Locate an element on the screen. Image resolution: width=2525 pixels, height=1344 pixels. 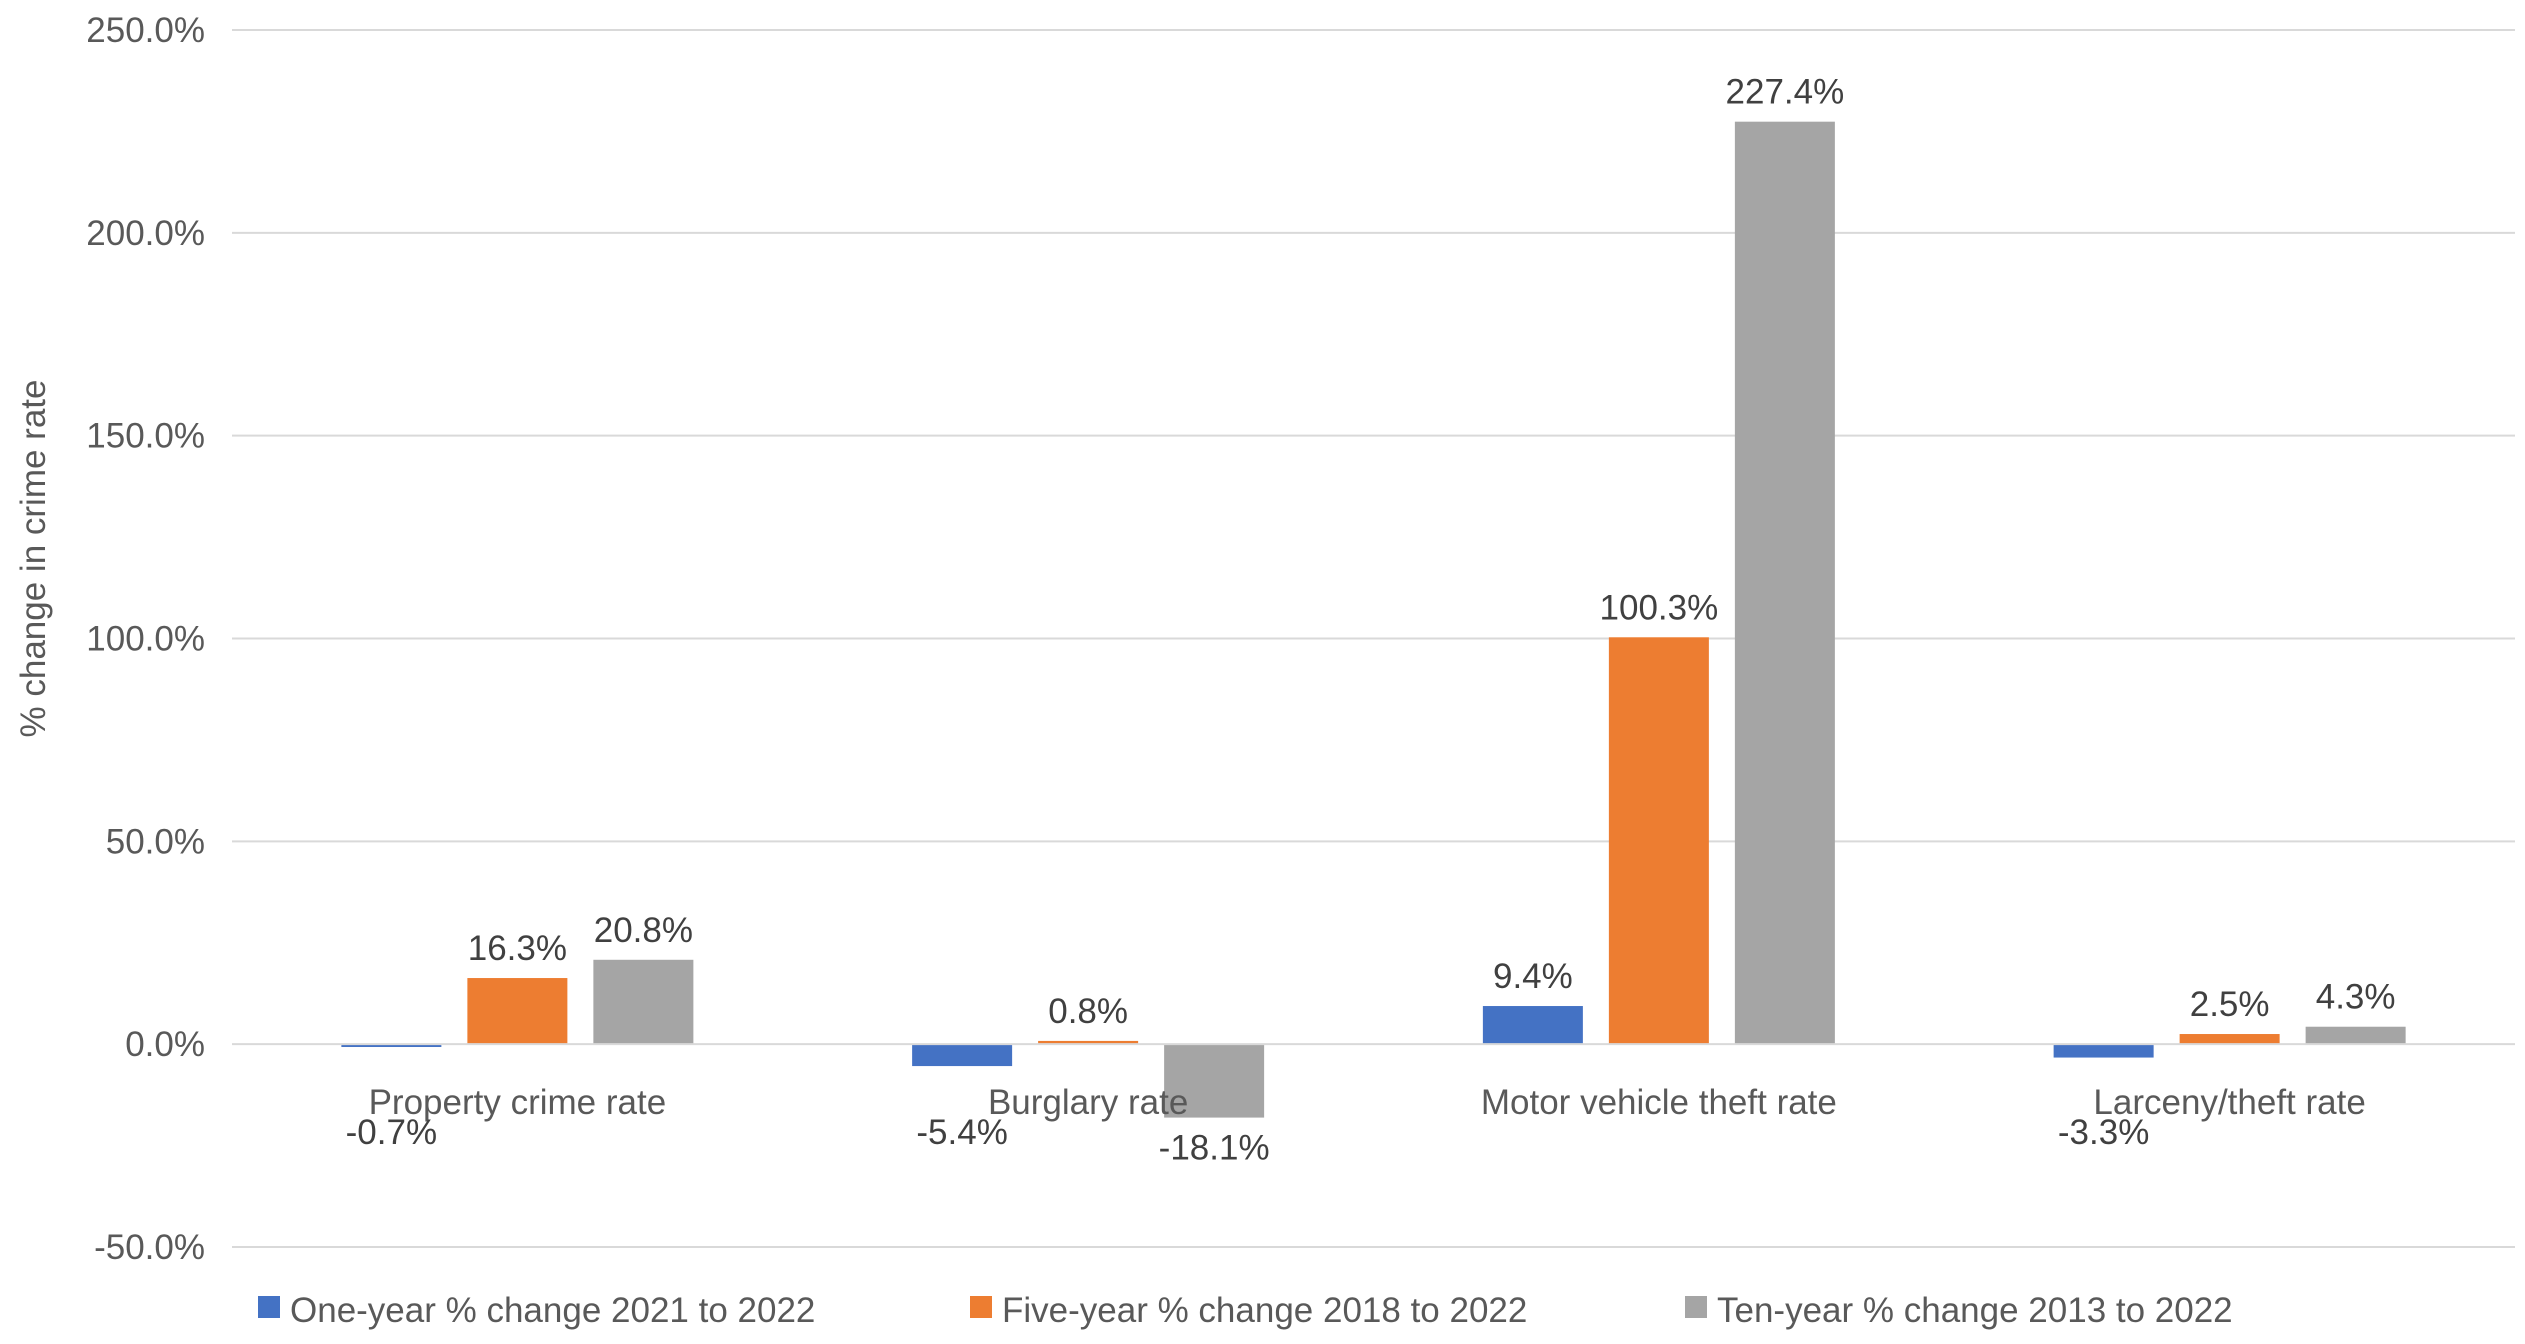
data-label: -5.4% is located at coordinates (961, 1132).